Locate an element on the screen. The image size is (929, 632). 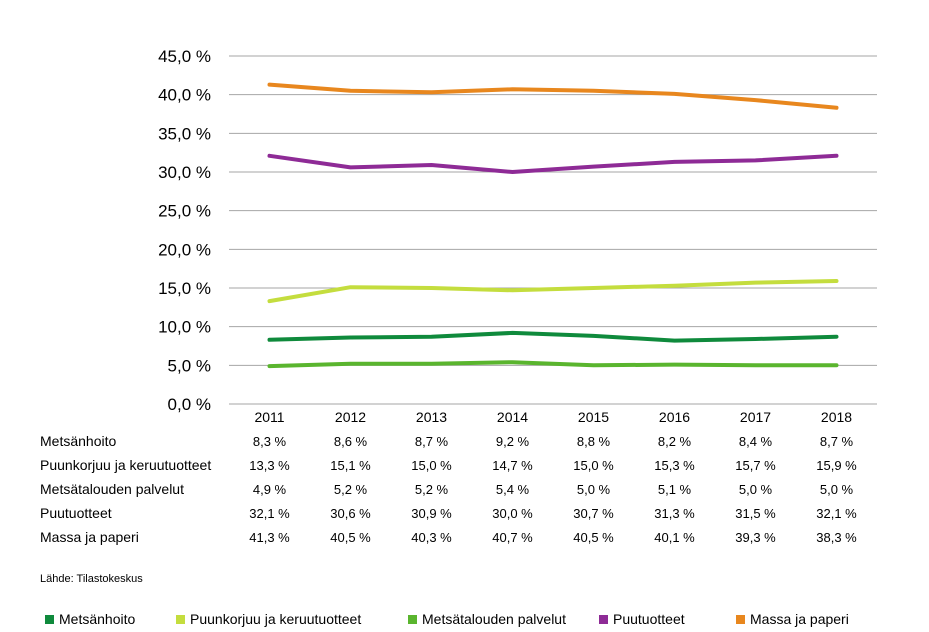
x-tick-label: 2015 is located at coordinates (593, 417).